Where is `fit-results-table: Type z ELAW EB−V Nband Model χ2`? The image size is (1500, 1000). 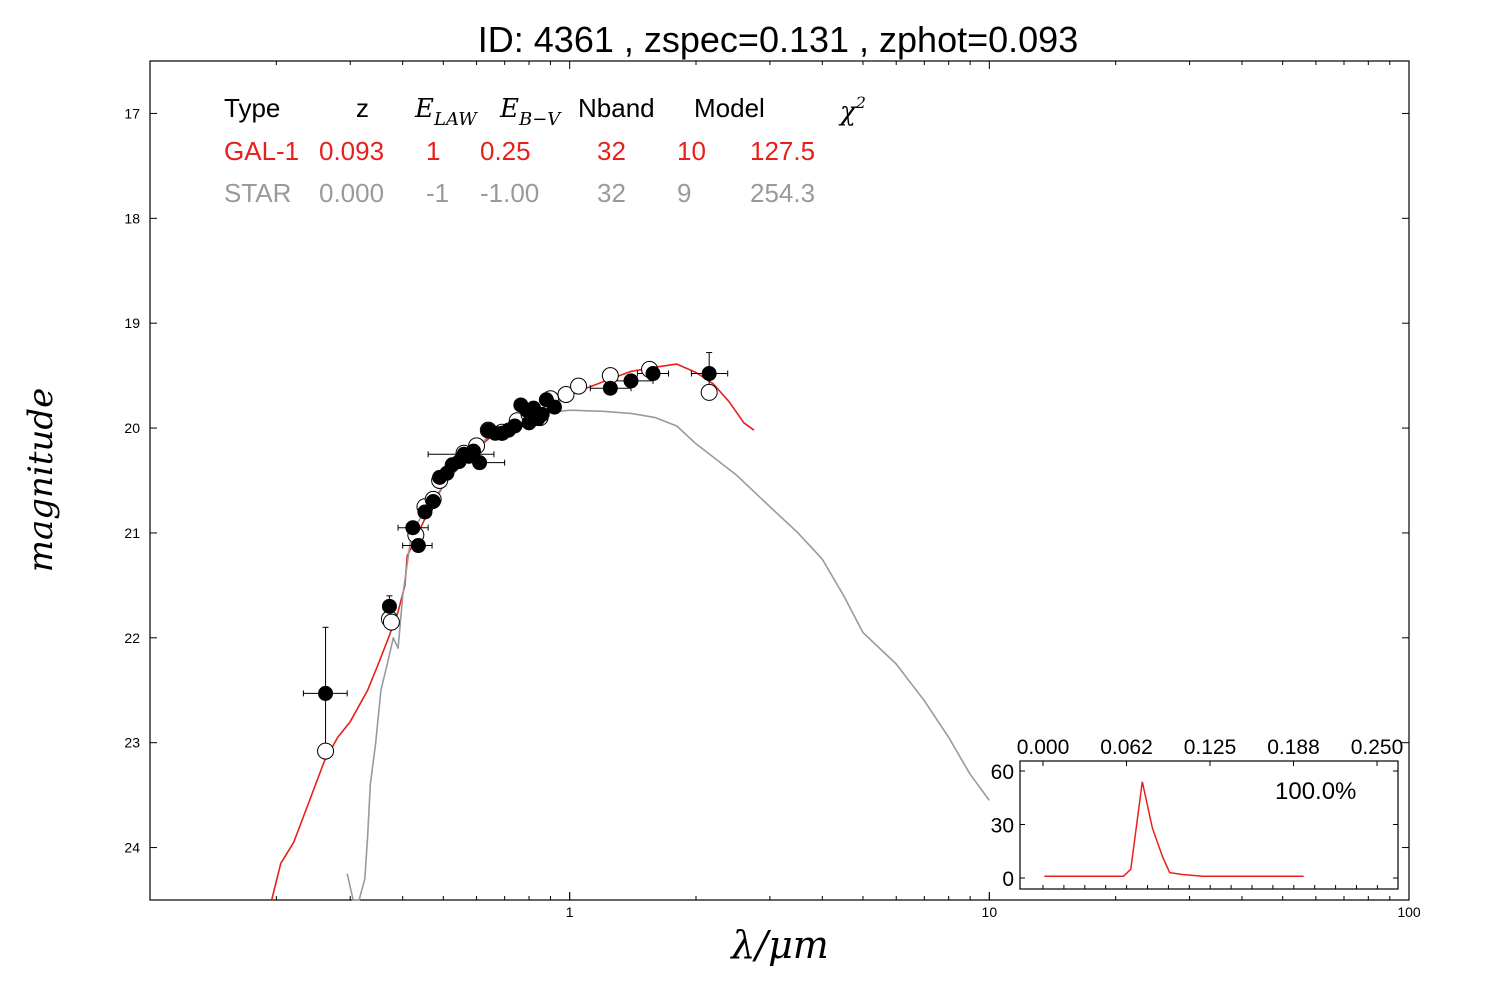
fit-results-table: Type z ELAW EB−V Nband Model χ2 is located at coordinates (545, 111).